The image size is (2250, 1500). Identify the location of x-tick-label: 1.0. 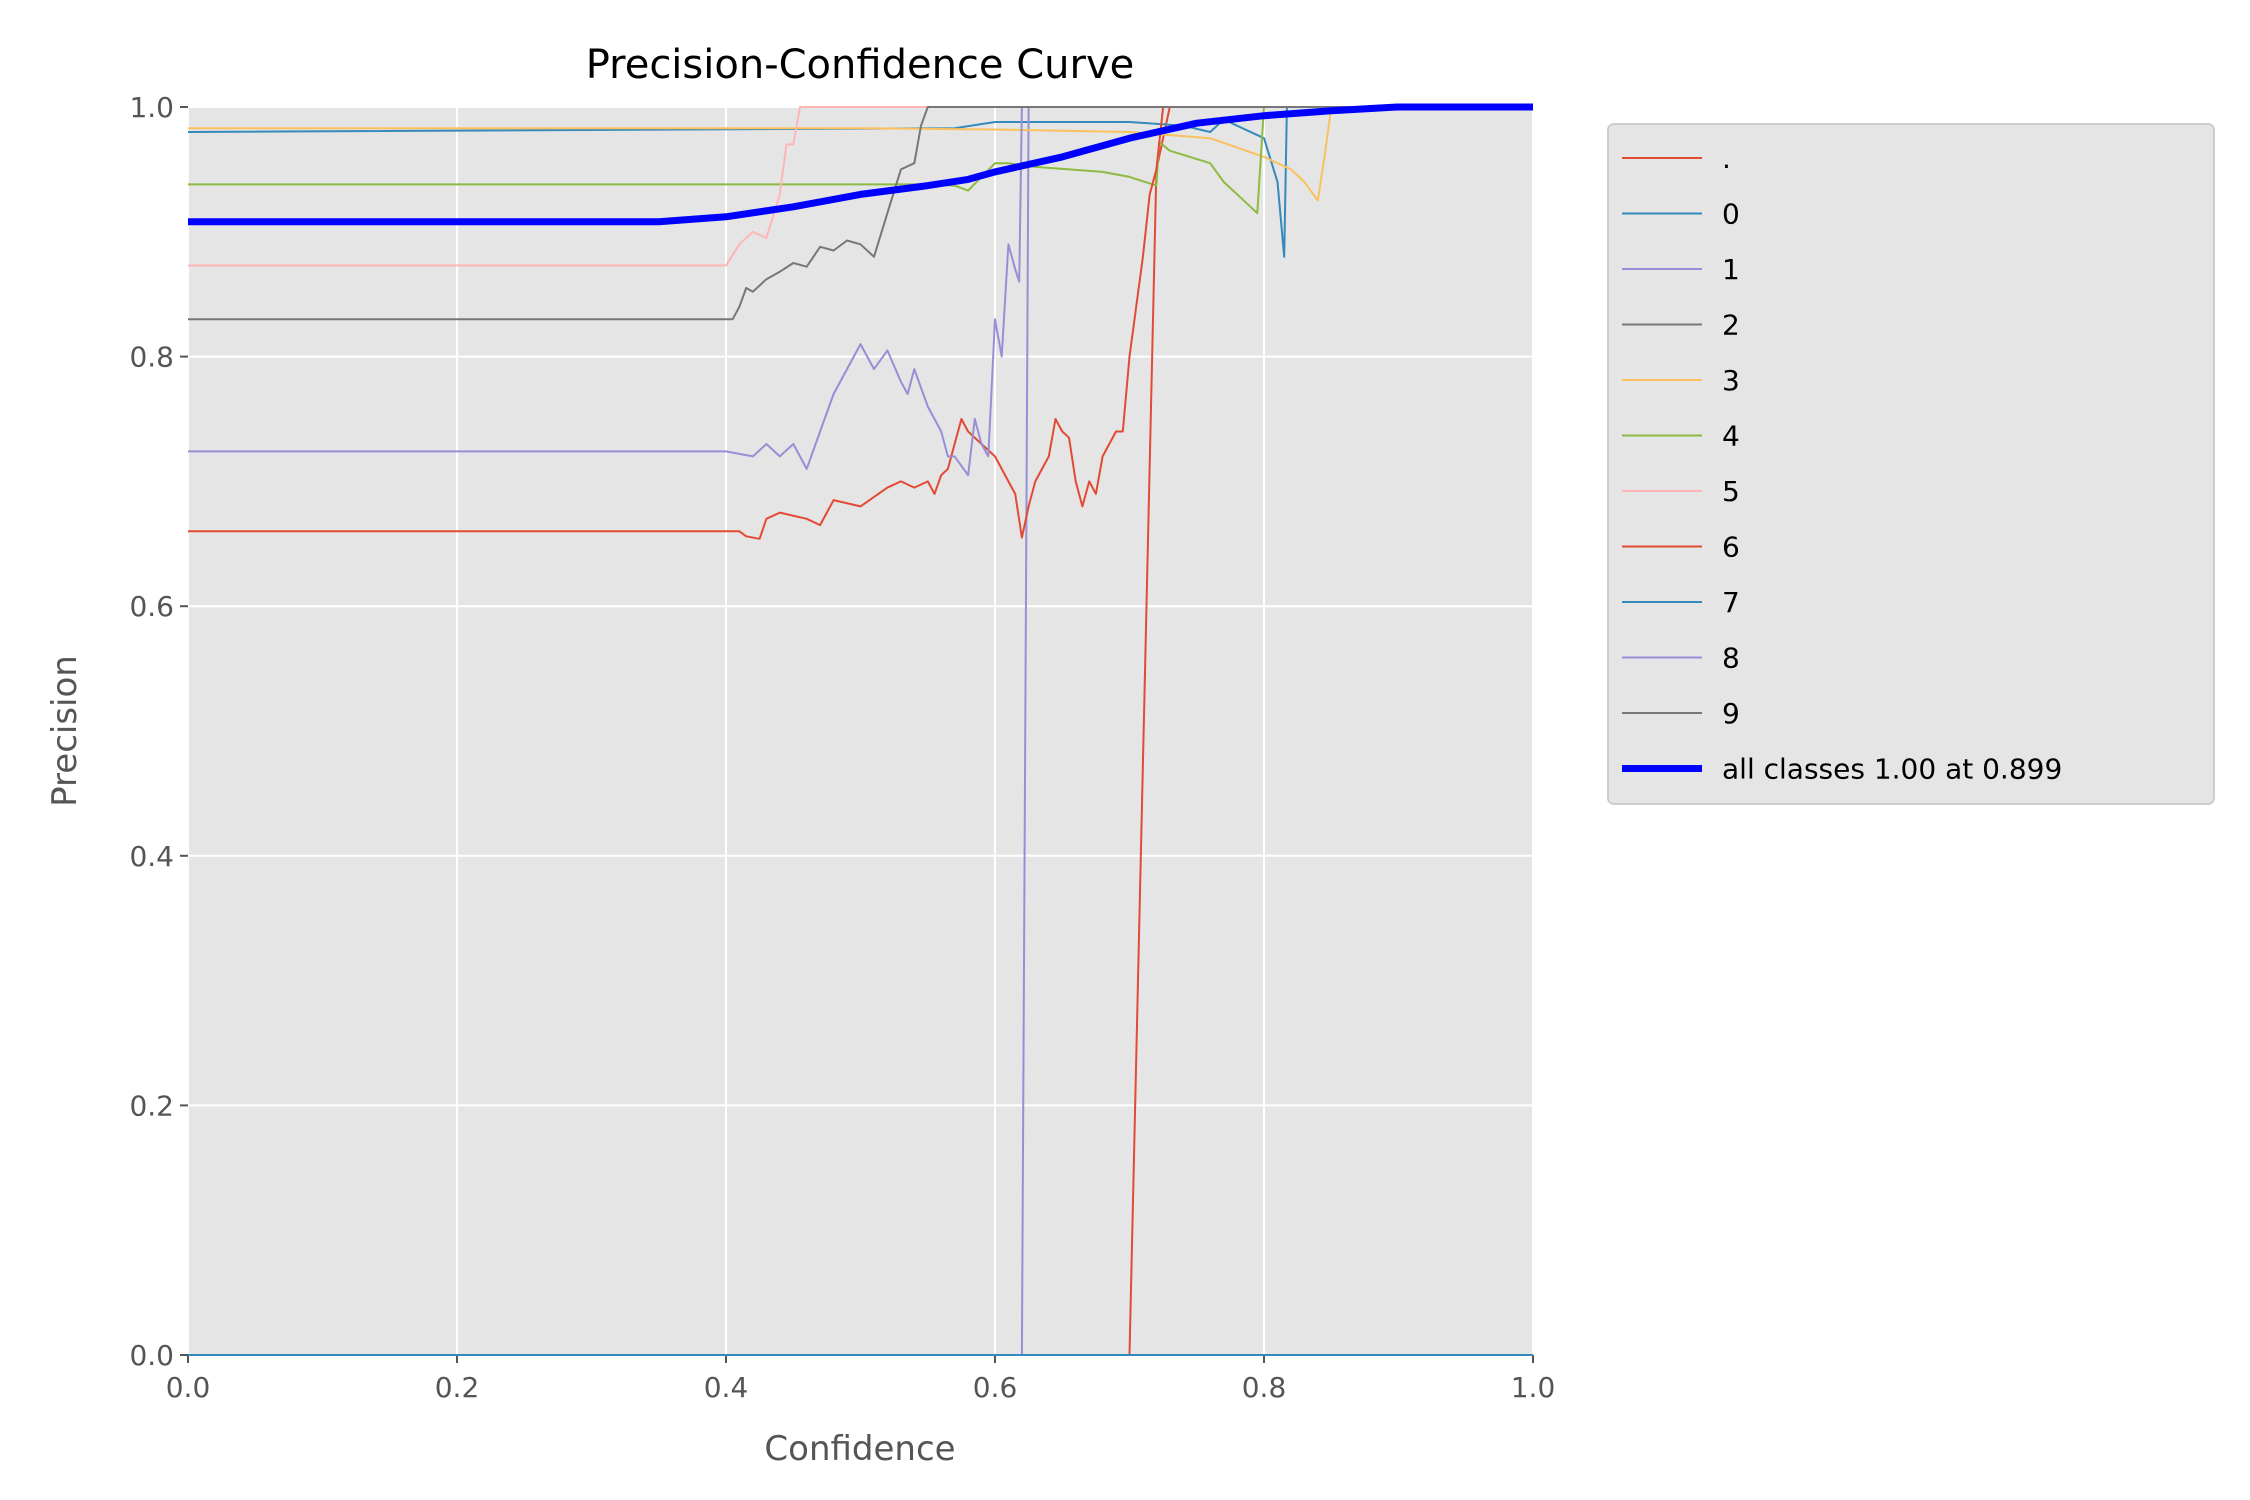
(1533, 1387).